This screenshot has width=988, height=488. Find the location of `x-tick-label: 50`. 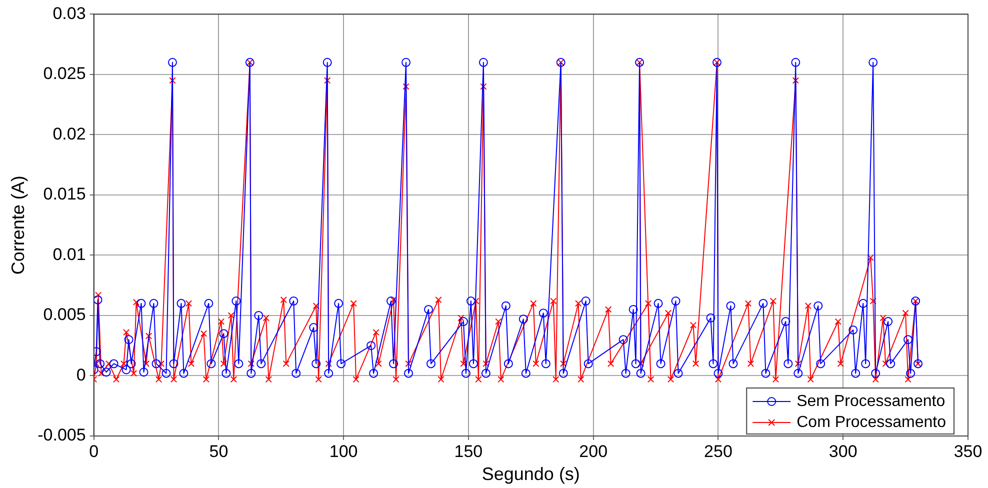

x-tick-label: 50 is located at coordinates (218, 451).